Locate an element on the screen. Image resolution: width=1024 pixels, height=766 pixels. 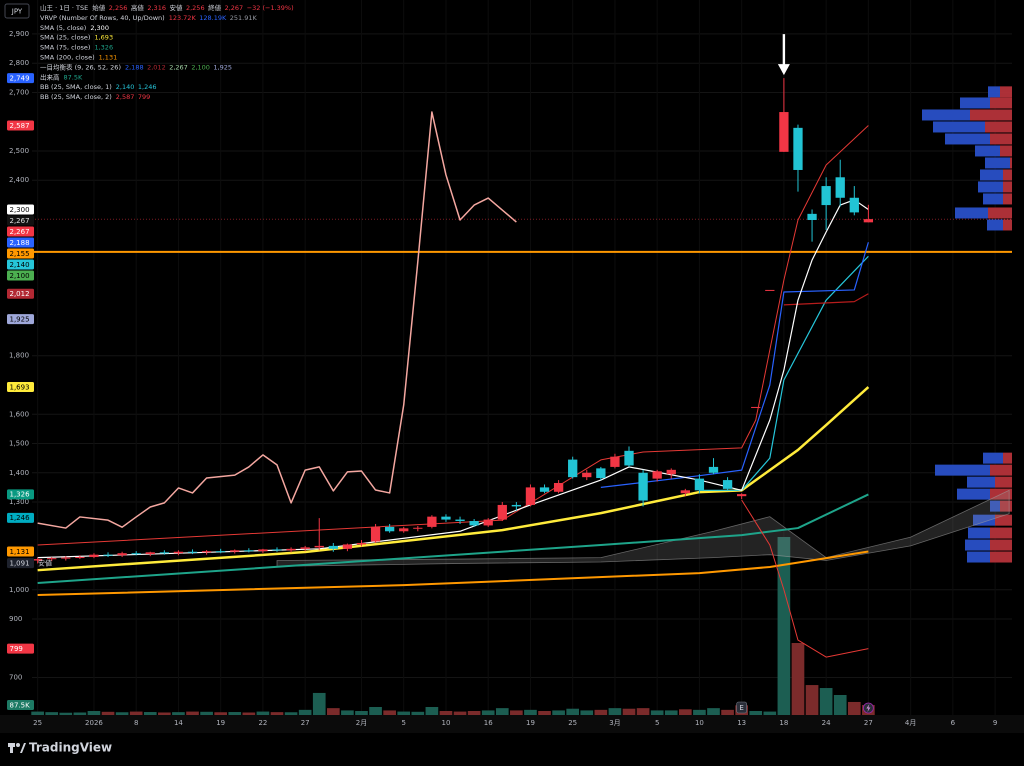
legend-value: 2,012 is located at coordinates (156, 67).